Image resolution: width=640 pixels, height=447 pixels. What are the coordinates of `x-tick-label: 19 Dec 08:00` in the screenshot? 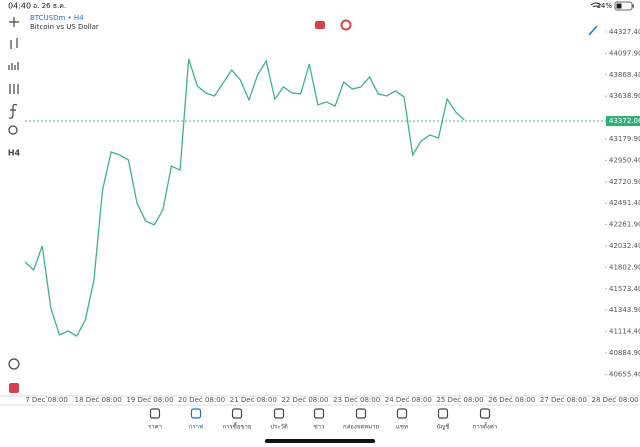 It's located at (149, 400).